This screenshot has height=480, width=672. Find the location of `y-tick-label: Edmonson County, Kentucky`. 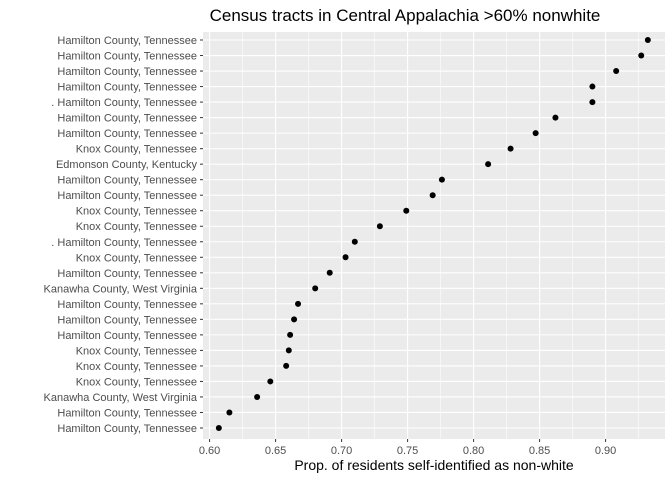

y-tick-label: Edmonson County, Kentucky is located at coordinates (127, 165).